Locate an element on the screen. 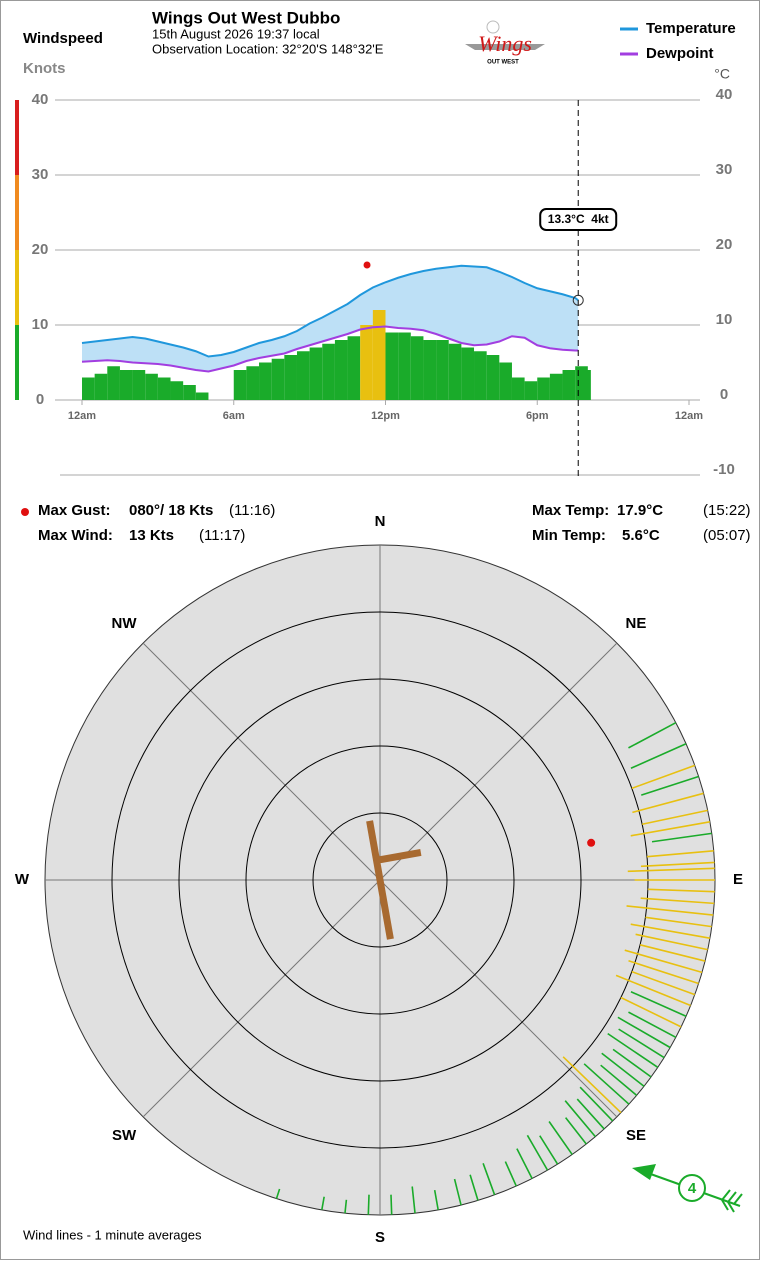  title: Wings Out West Dubbo is located at coordinates (246, 17).